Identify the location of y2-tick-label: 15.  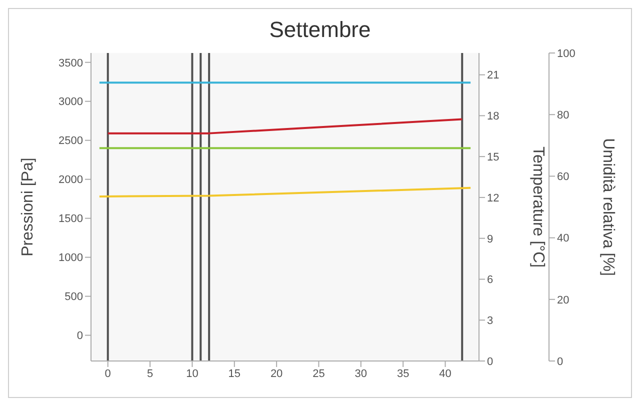
(493, 157).